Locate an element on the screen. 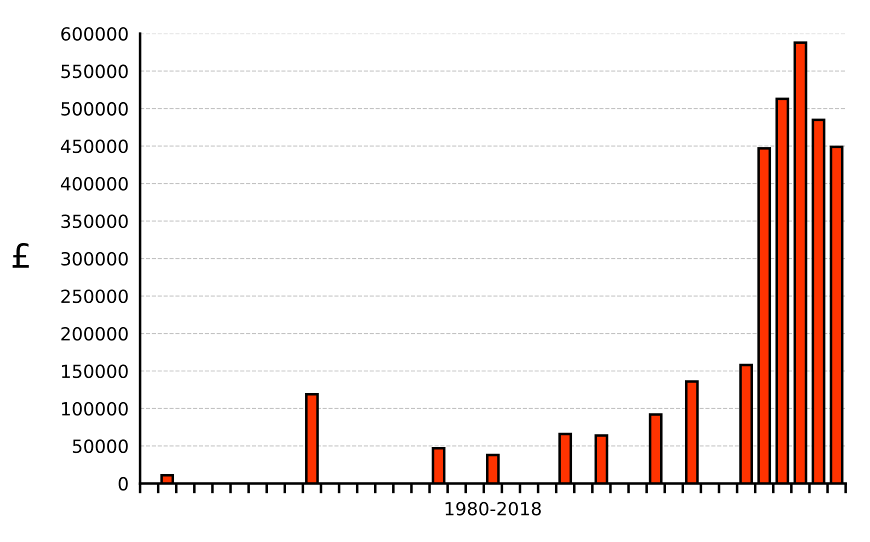 This screenshot has height=542, width=870. y-tick-label: 50000 is located at coordinates (100, 446).